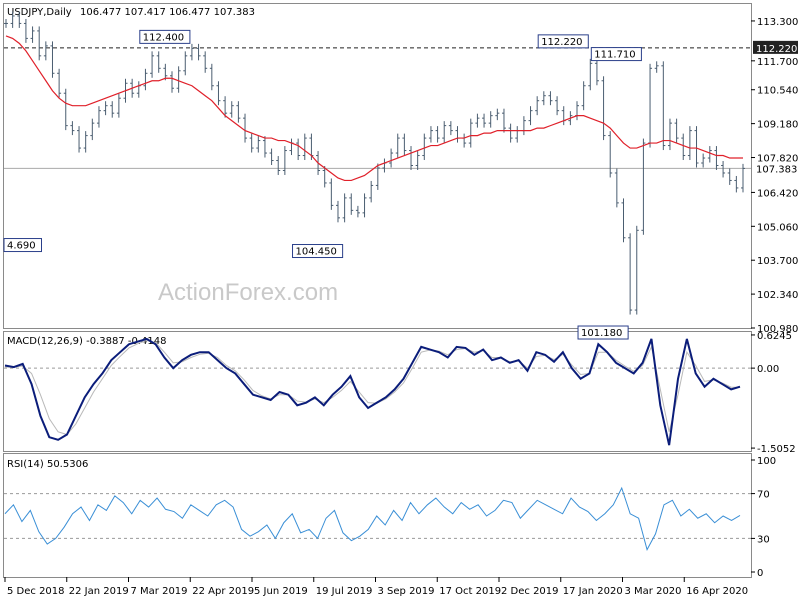 This screenshot has height=600, width=800. Describe the element at coordinates (470, 591) in the screenshot. I see `x-tick-label: 17 Oct 2019` at that location.